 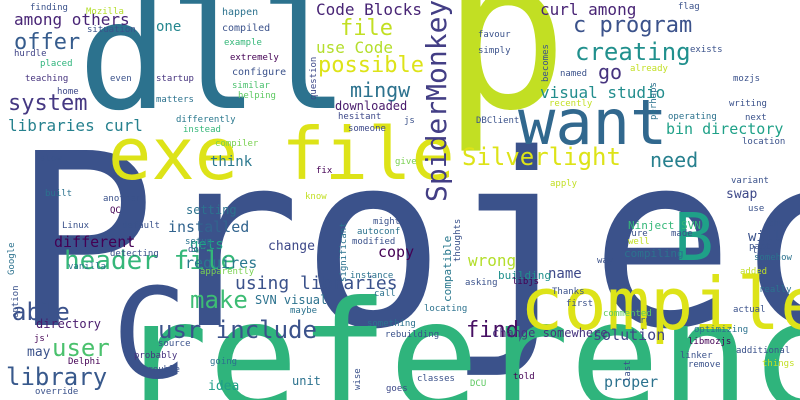 What do you see at coordinates (524, 377) in the screenshot?
I see `word-told: told` at bounding box center [524, 377].